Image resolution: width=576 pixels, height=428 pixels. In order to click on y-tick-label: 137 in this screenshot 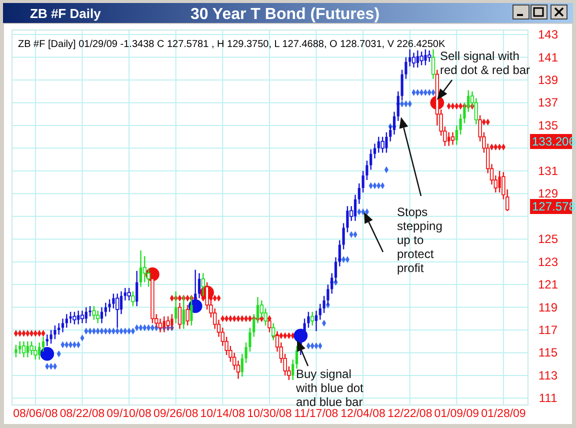, I will do `click(548, 103)`.